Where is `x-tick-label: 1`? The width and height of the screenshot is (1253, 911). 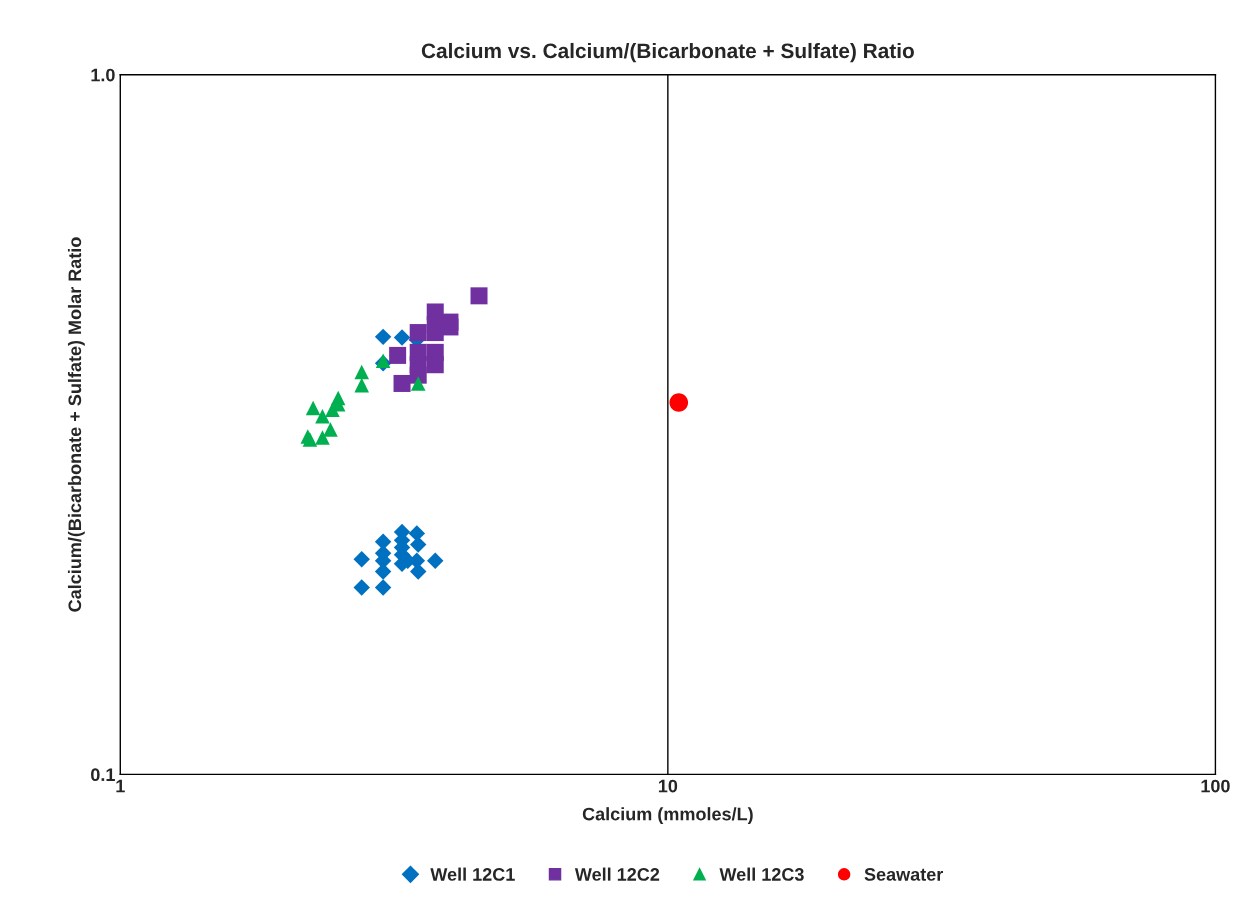 x-tick-label: 1 is located at coordinates (120, 786).